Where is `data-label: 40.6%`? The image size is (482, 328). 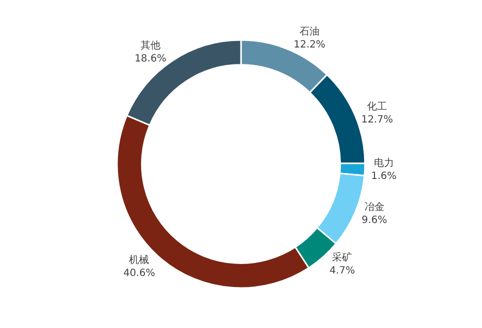 data-label: 40.6% is located at coordinates (139, 273).